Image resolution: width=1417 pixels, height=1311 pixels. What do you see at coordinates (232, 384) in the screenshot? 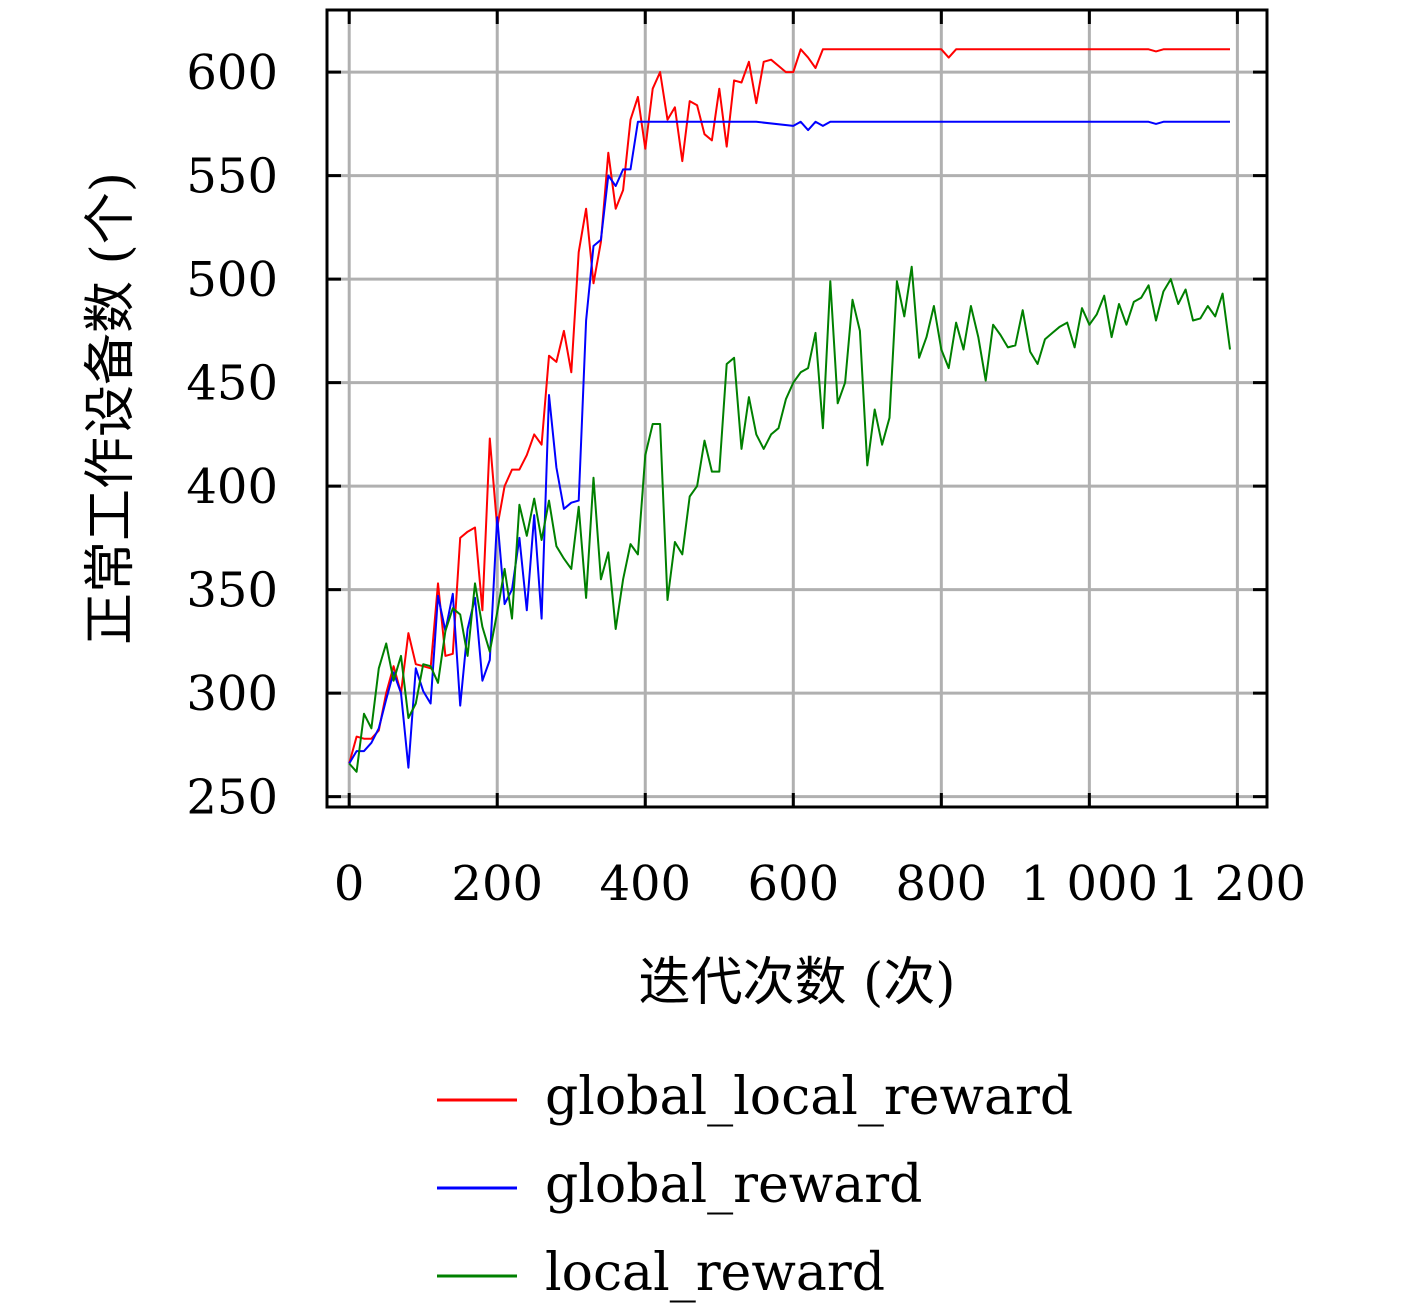
I see `y-tick-label: 450` at bounding box center [232, 384].